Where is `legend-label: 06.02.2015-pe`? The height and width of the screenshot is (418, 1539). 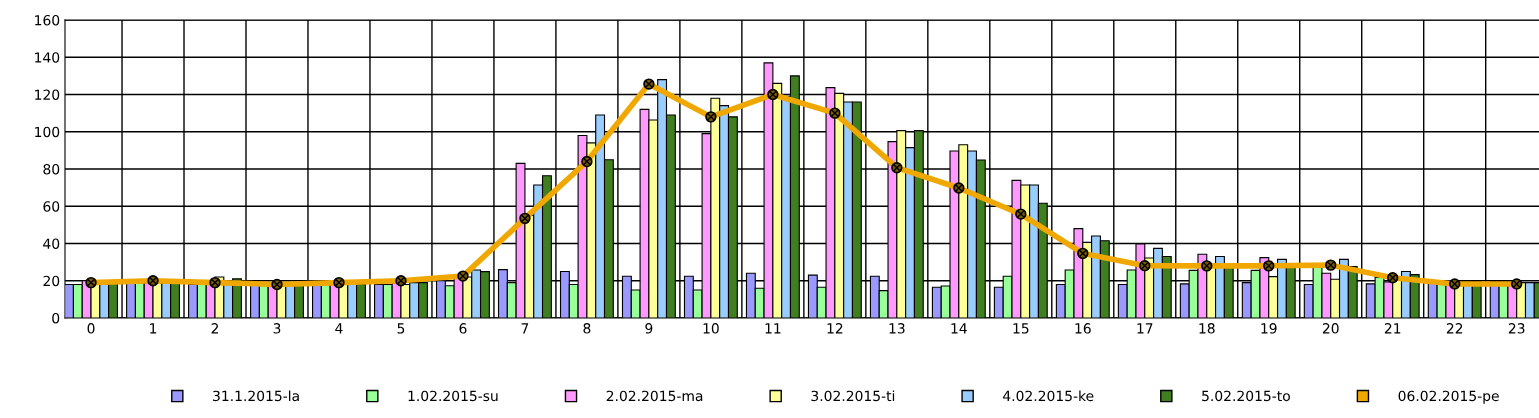 legend-label: 06.02.2015-pe is located at coordinates (1448, 397).